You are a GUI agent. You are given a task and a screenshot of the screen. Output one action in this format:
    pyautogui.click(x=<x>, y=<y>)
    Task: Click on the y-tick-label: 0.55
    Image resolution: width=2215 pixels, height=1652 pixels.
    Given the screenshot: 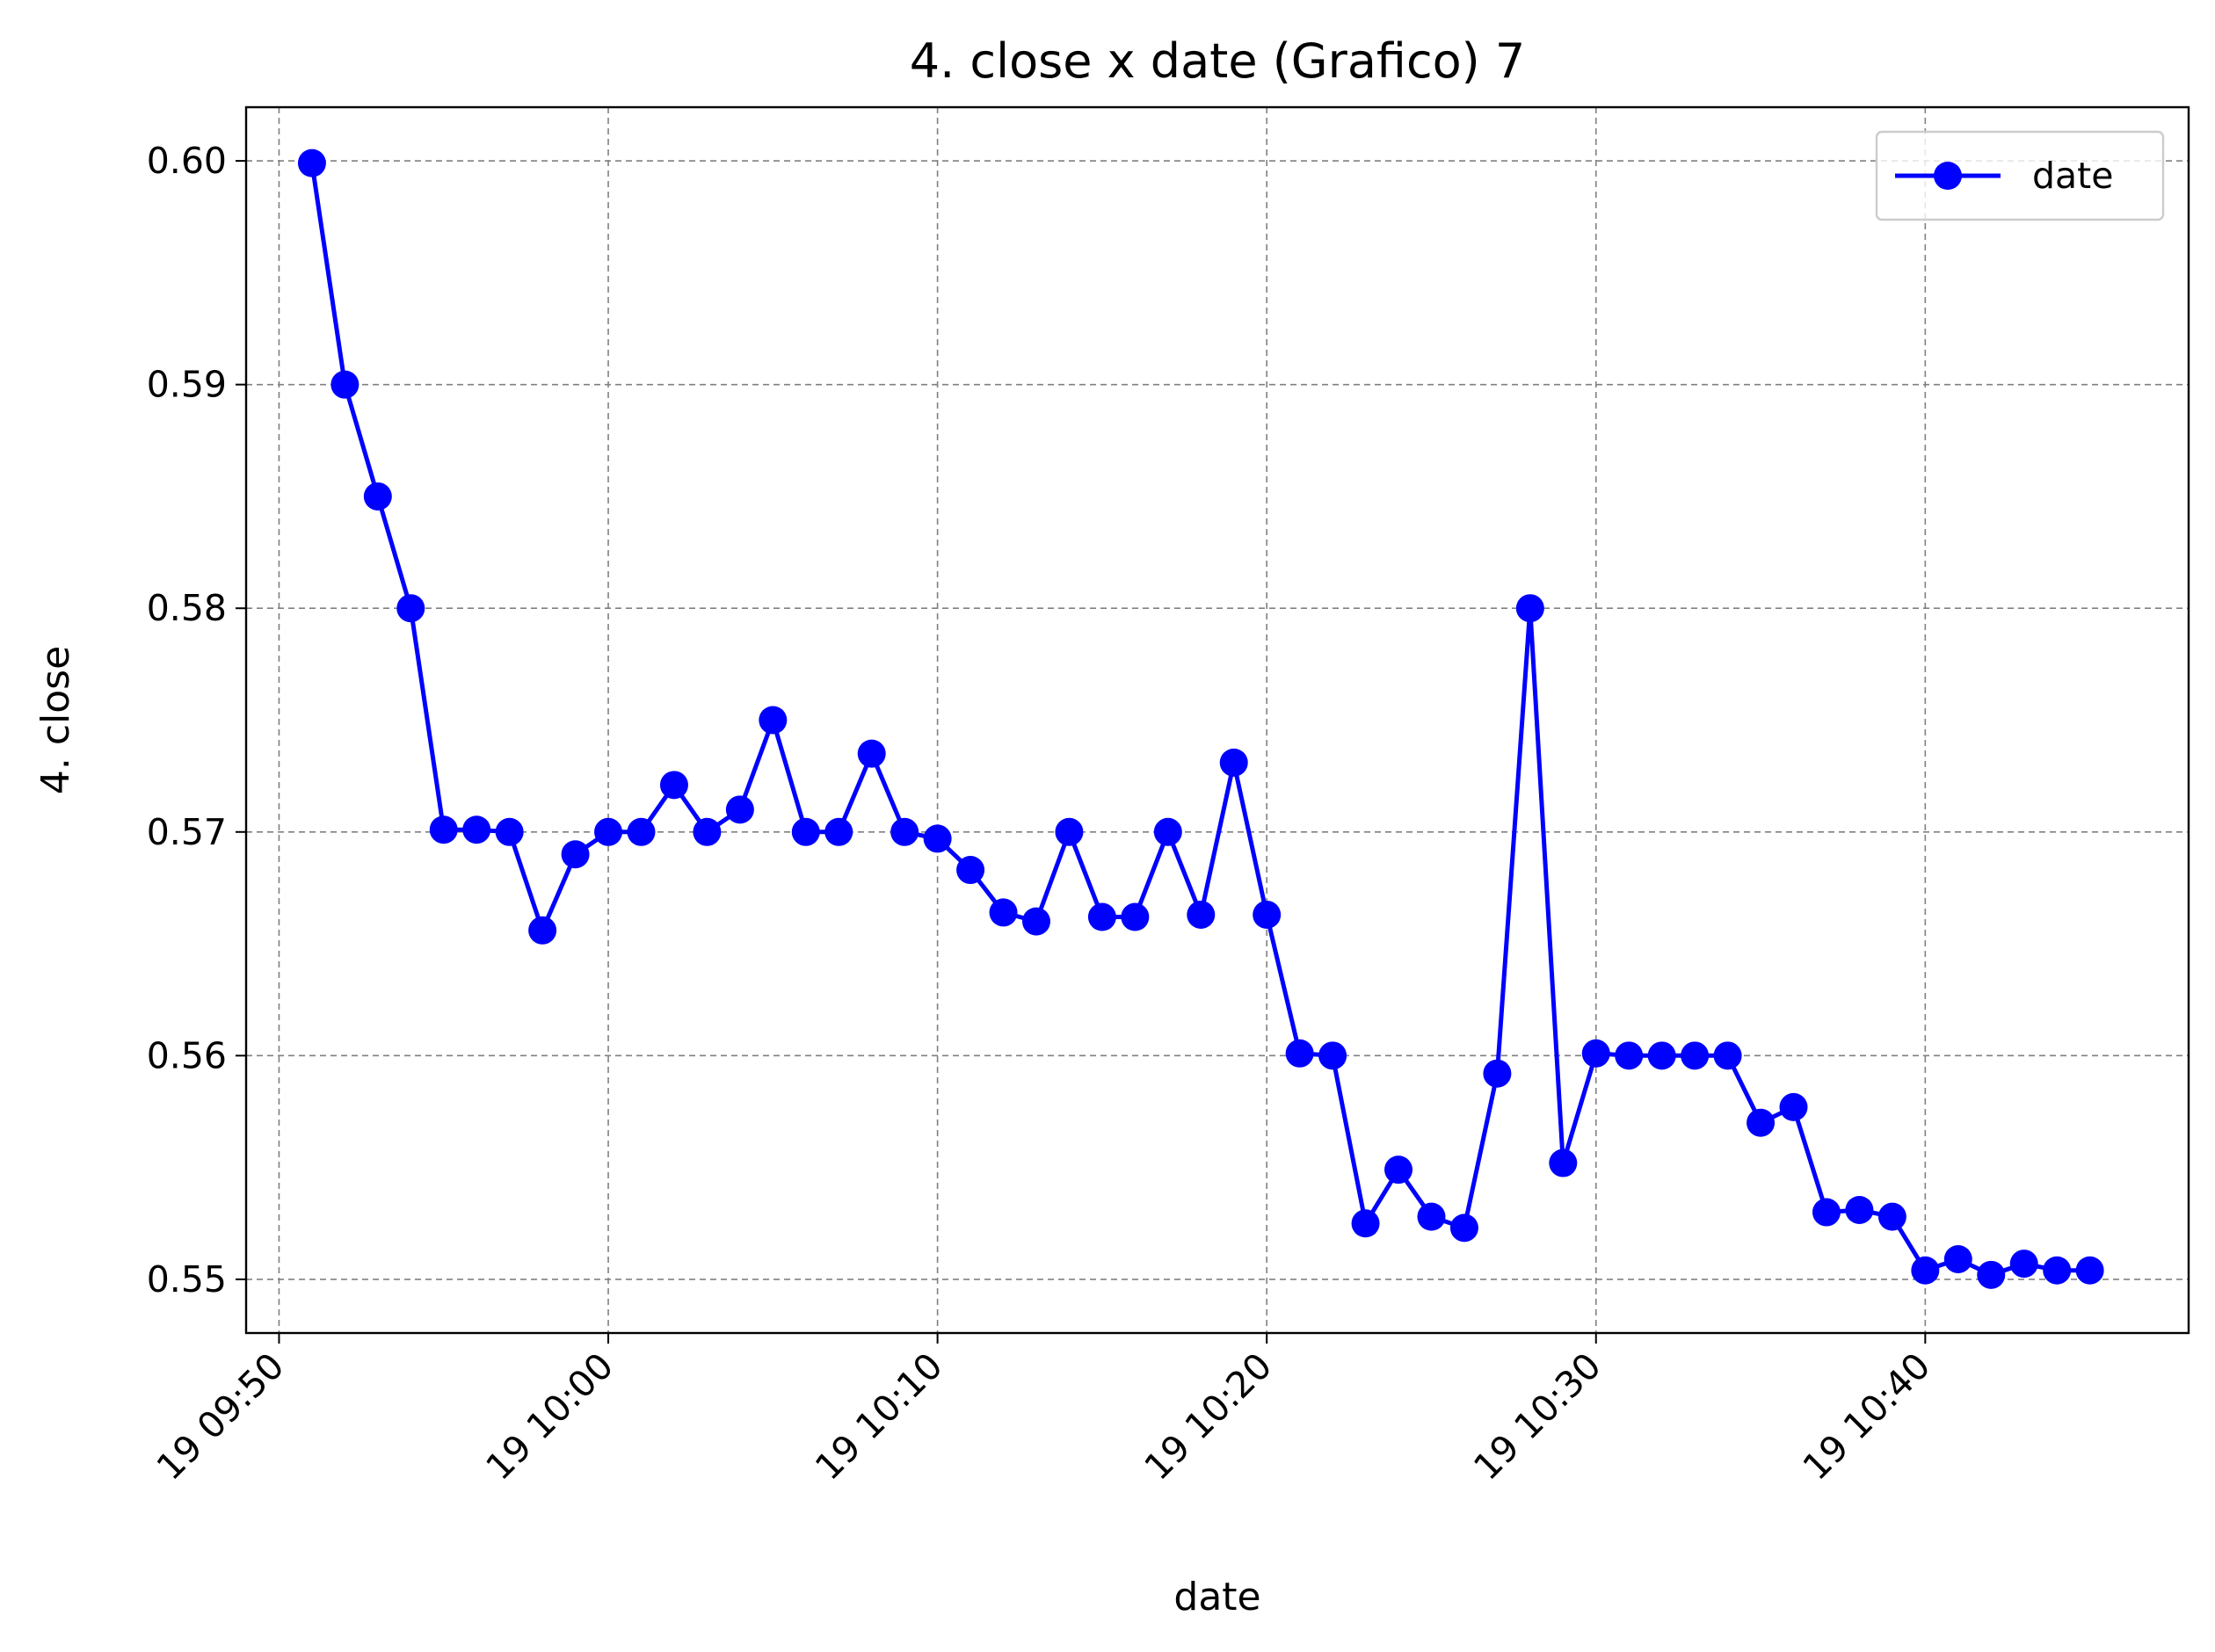 What is the action you would take?
    pyautogui.click(x=187, y=1279)
    